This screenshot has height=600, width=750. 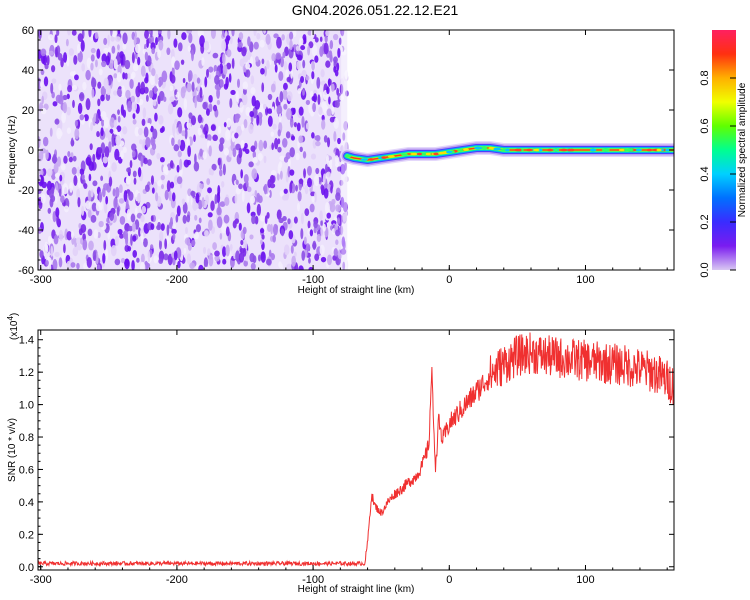 I want to click on y-tick-label: 60, so click(x=28, y=31).